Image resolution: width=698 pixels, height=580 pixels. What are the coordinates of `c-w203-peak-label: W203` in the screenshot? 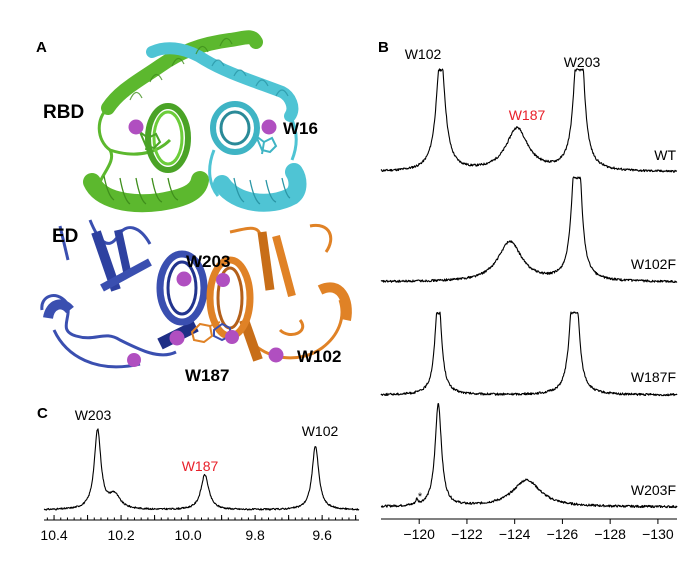 It's located at (93, 415).